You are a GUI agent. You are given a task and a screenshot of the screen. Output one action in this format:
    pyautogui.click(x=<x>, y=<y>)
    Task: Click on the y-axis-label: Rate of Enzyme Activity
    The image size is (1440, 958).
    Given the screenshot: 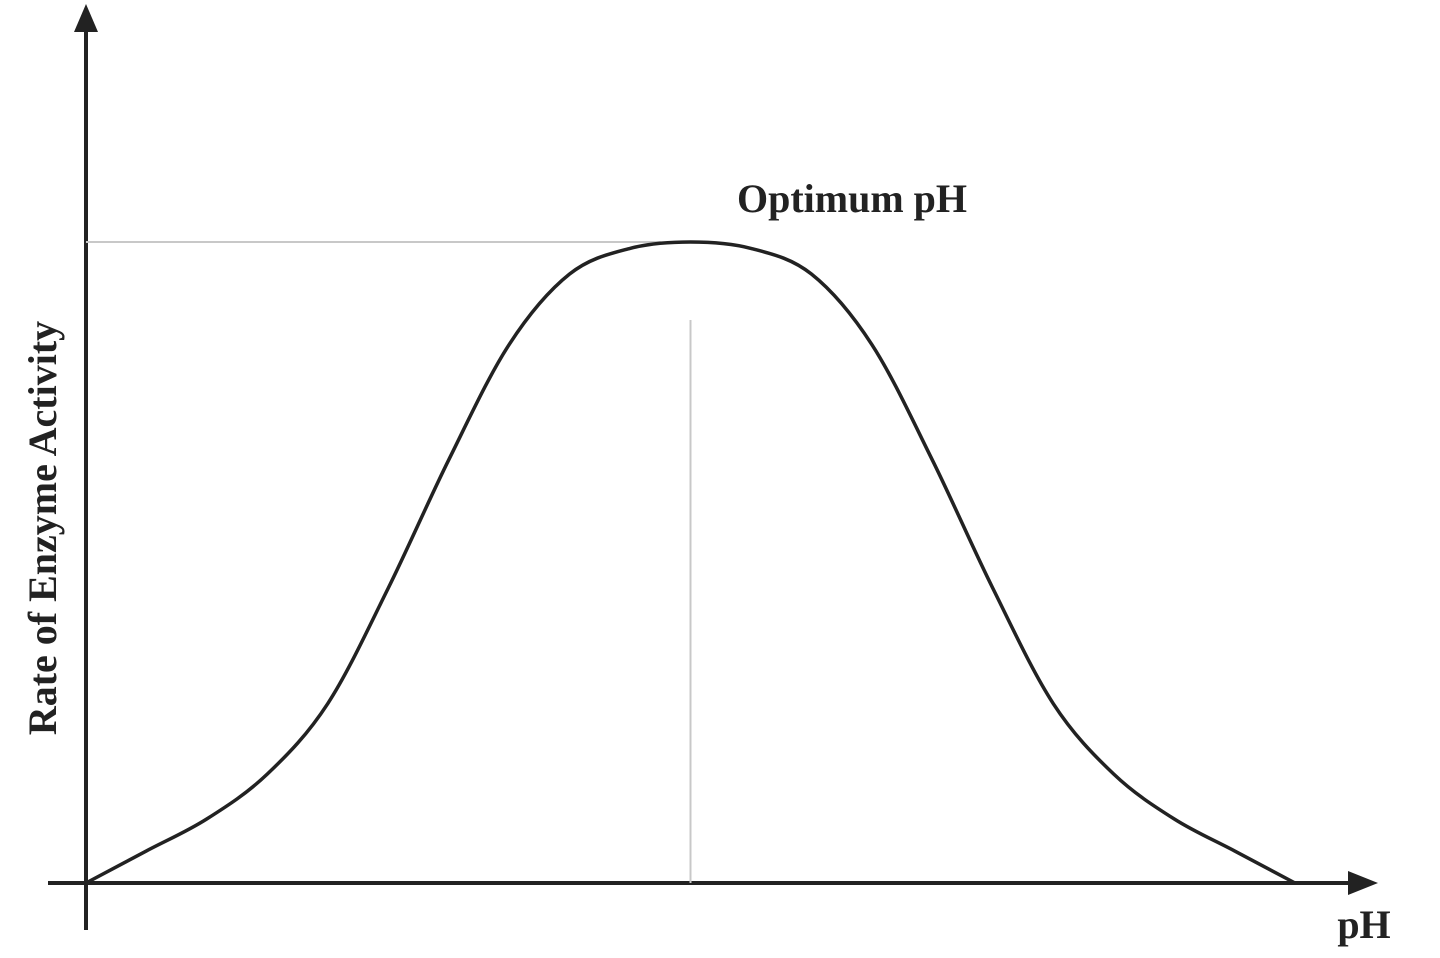 What is the action you would take?
    pyautogui.click(x=42, y=528)
    